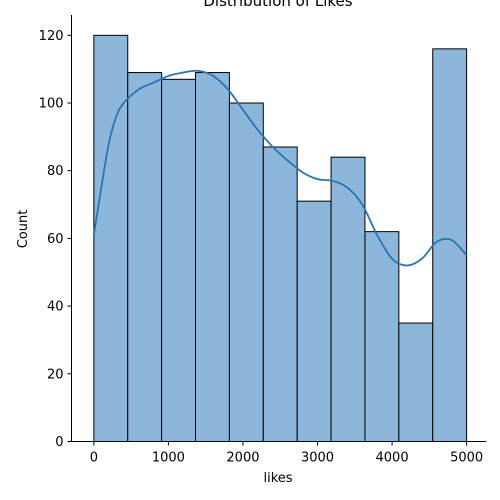 This screenshot has height=500, width=500. I want to click on y-tick-label: 20, so click(55, 374).